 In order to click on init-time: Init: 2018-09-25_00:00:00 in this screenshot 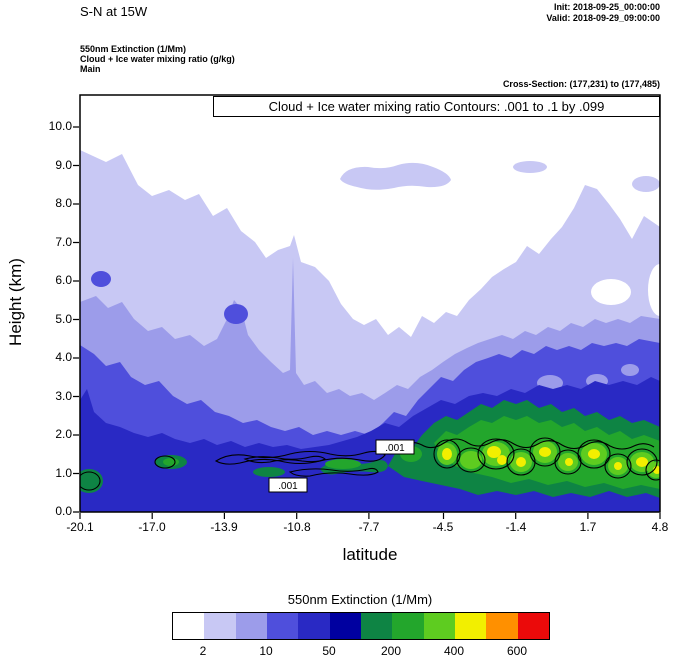, I will do `click(606, 7)`.